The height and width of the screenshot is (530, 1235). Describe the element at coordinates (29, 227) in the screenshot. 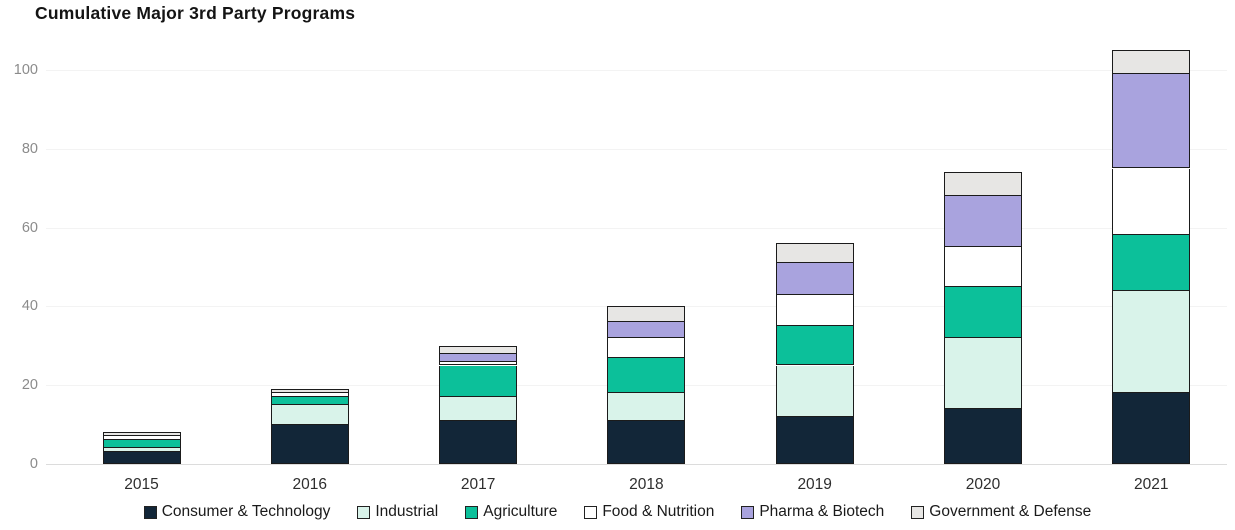

I see `y-axis-tick-label: 60` at that location.